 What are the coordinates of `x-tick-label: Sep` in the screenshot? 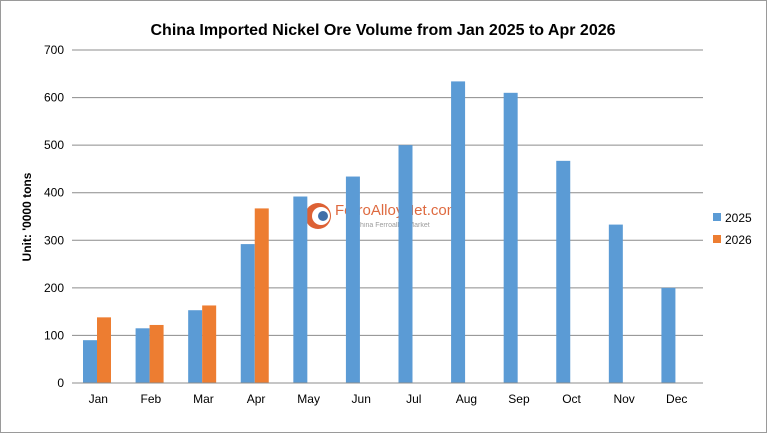 It's located at (519, 399).